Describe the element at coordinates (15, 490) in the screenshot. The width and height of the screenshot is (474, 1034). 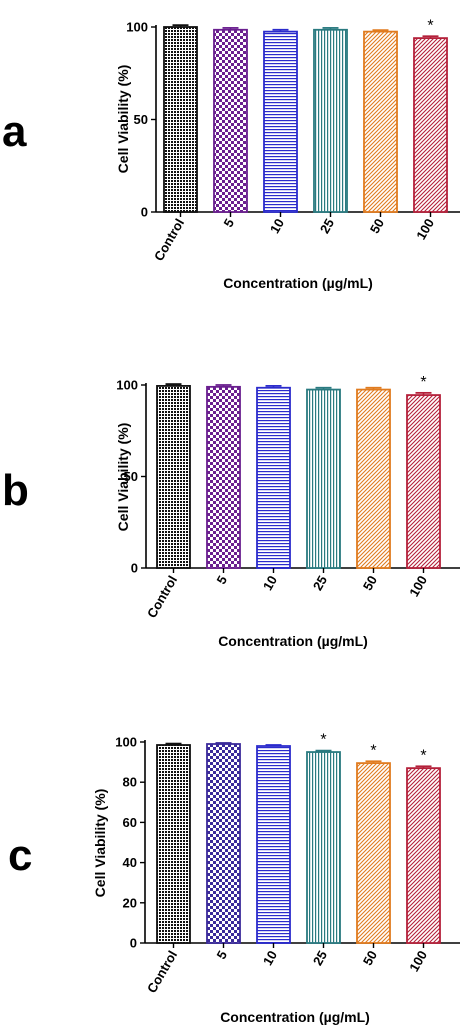
I see `panel-label: b` at that location.